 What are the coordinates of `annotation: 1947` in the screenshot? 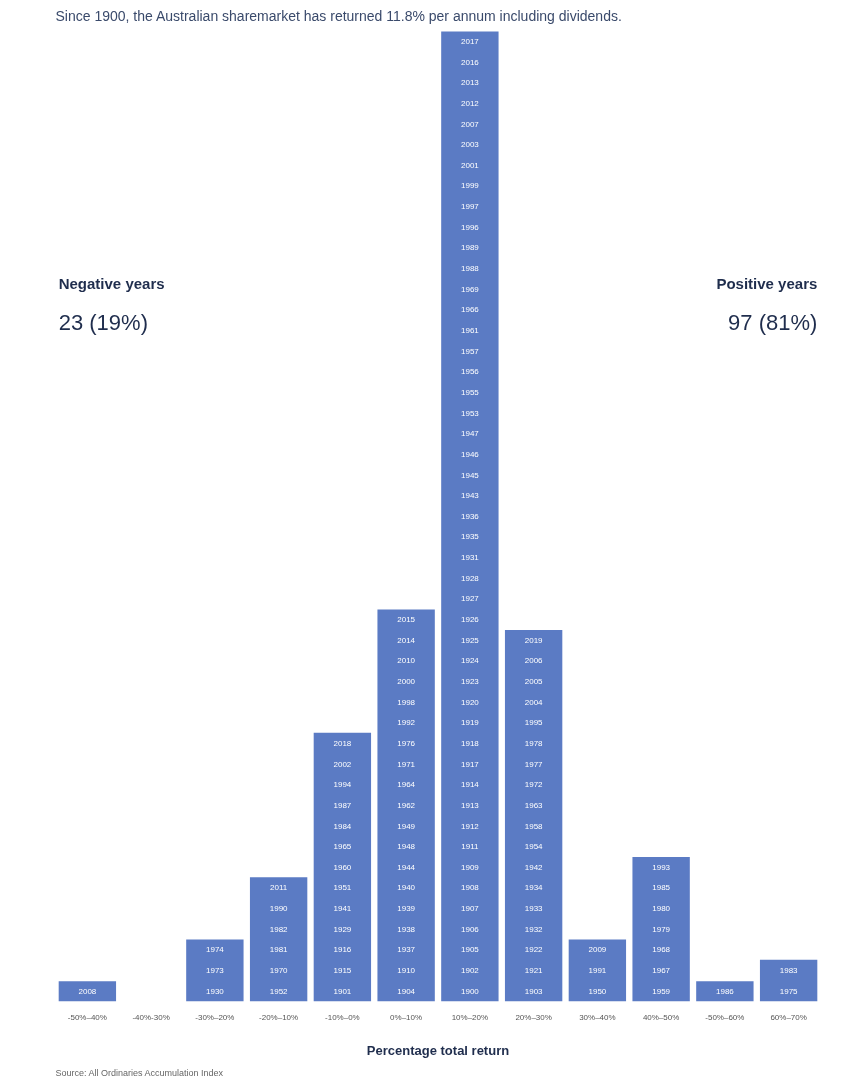 It's located at (470, 434).